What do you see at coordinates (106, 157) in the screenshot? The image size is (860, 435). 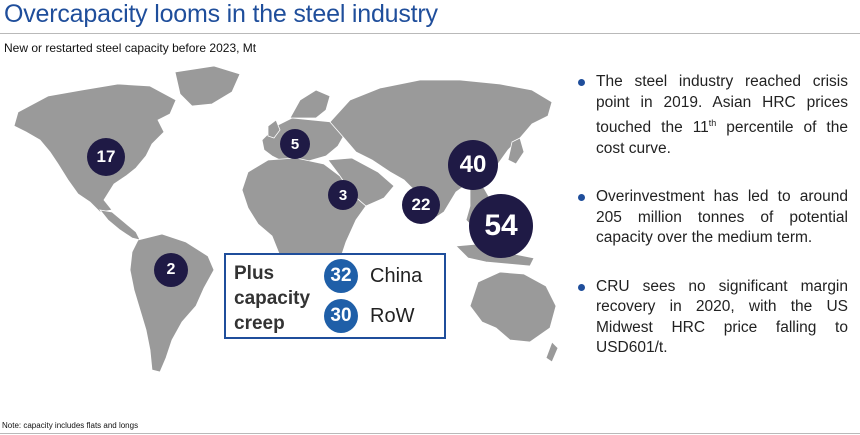 I see `bubble-north-america: 17` at bounding box center [106, 157].